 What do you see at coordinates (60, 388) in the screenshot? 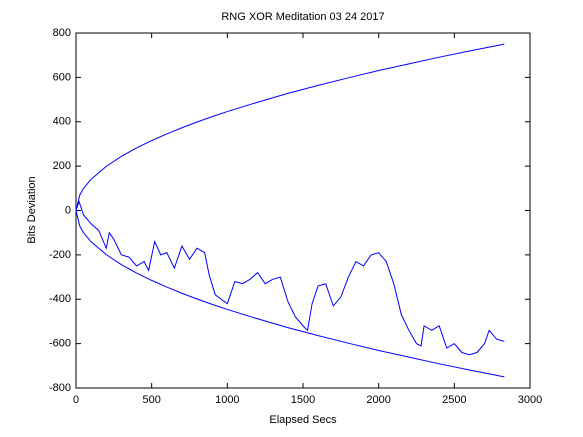
I see `y-tick-label: -800` at bounding box center [60, 388].